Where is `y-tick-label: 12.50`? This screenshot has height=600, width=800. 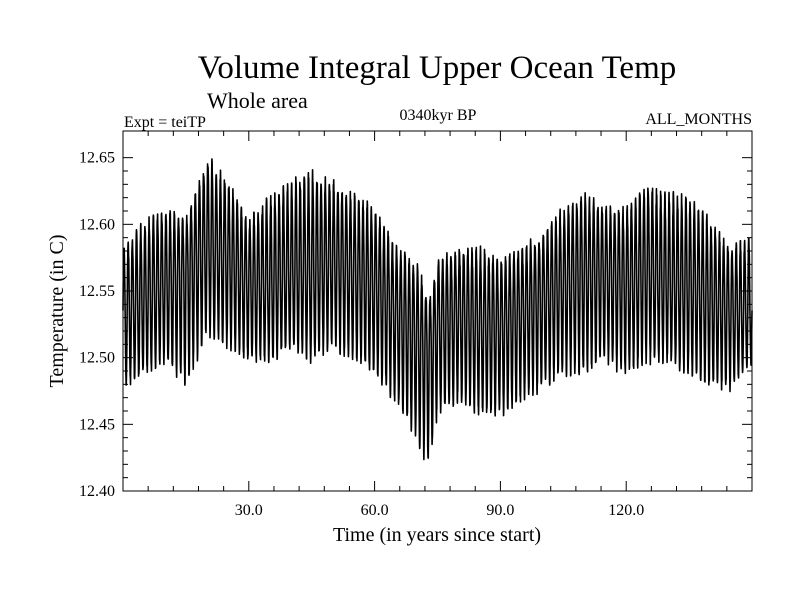 y-tick-label: 12.50 is located at coordinates (97, 358).